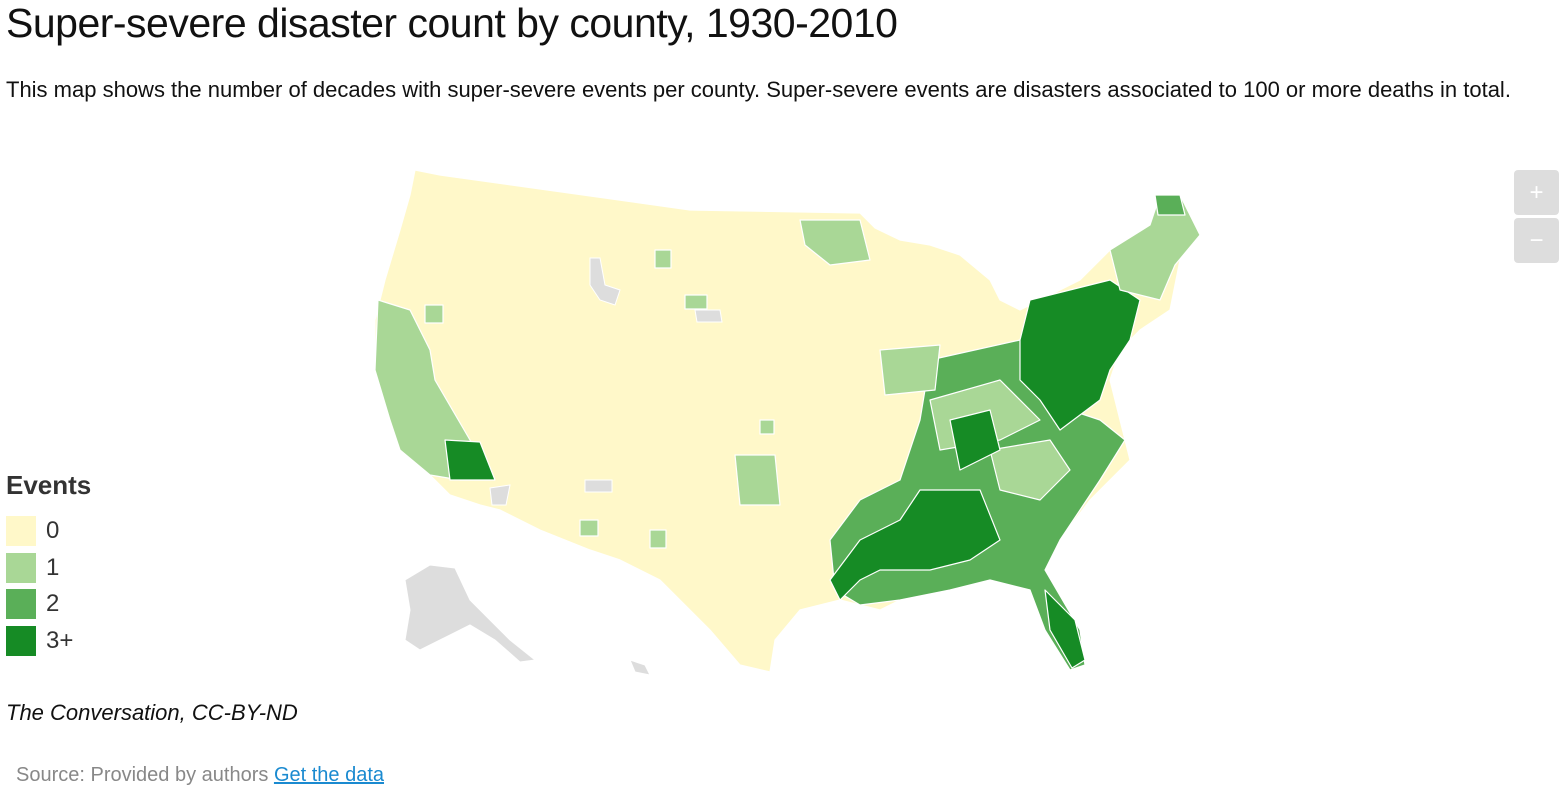 The width and height of the screenshot is (1566, 792). Describe the element at coordinates (142, 775) in the screenshot. I see `source: Source: Provided by authors` at that location.